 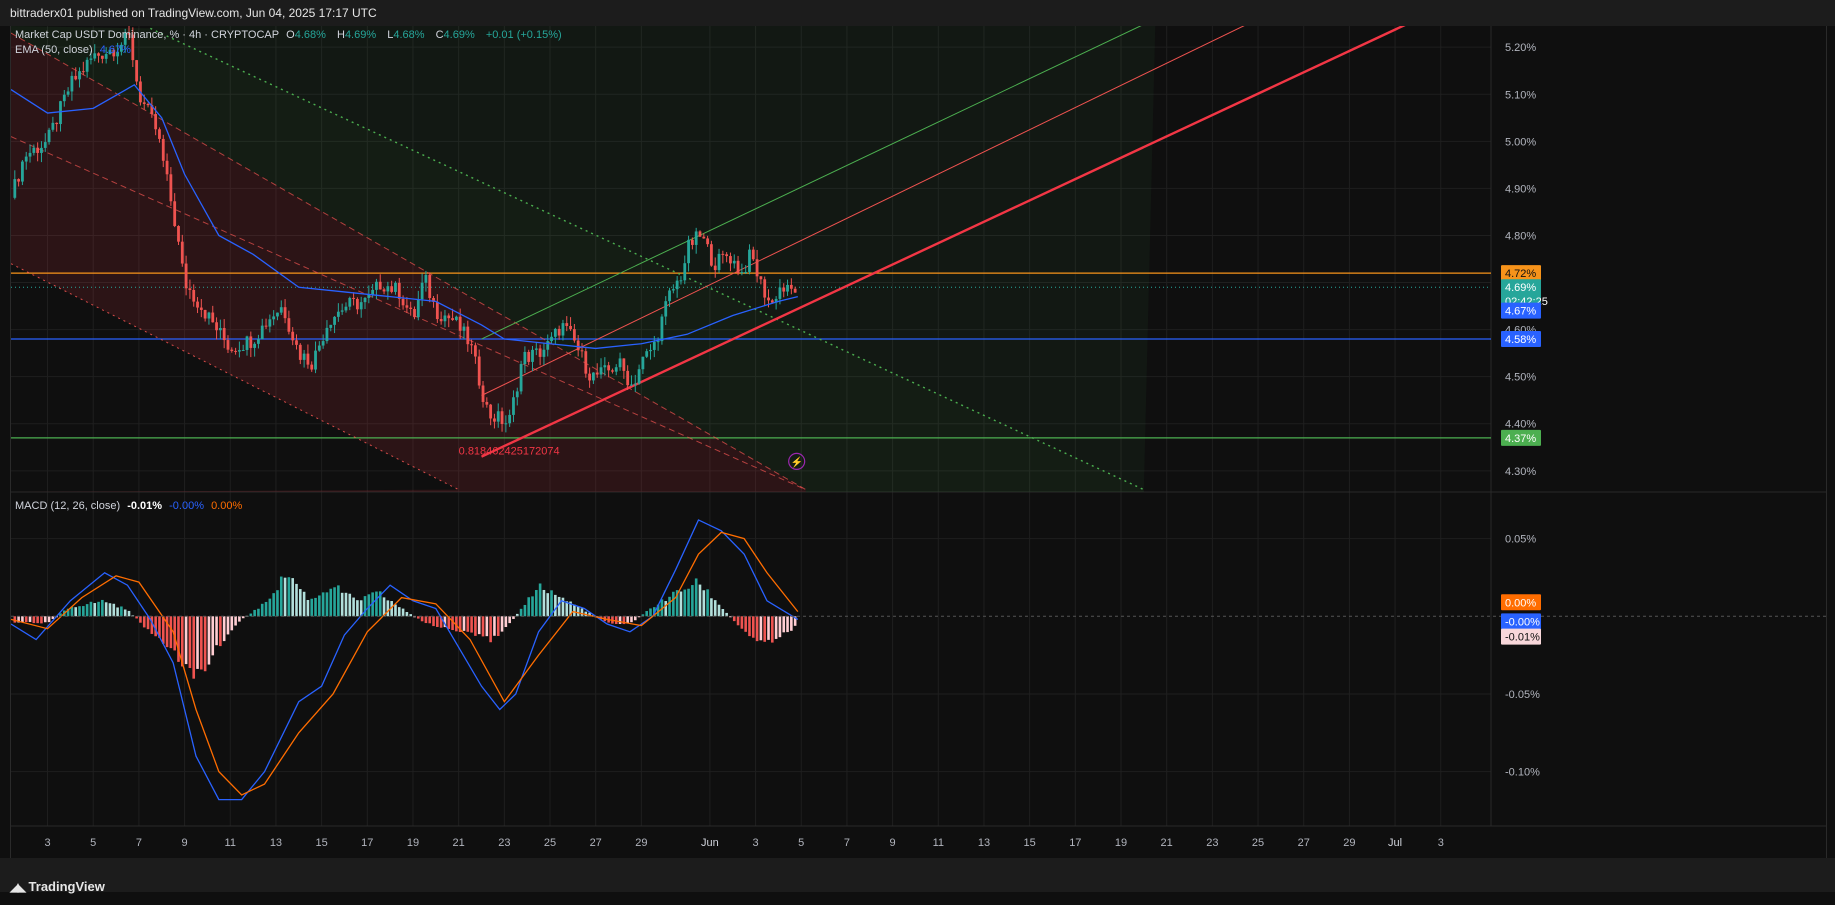 What do you see at coordinates (811, 183) in the screenshot?
I see `up-channel-top-line` at bounding box center [811, 183].